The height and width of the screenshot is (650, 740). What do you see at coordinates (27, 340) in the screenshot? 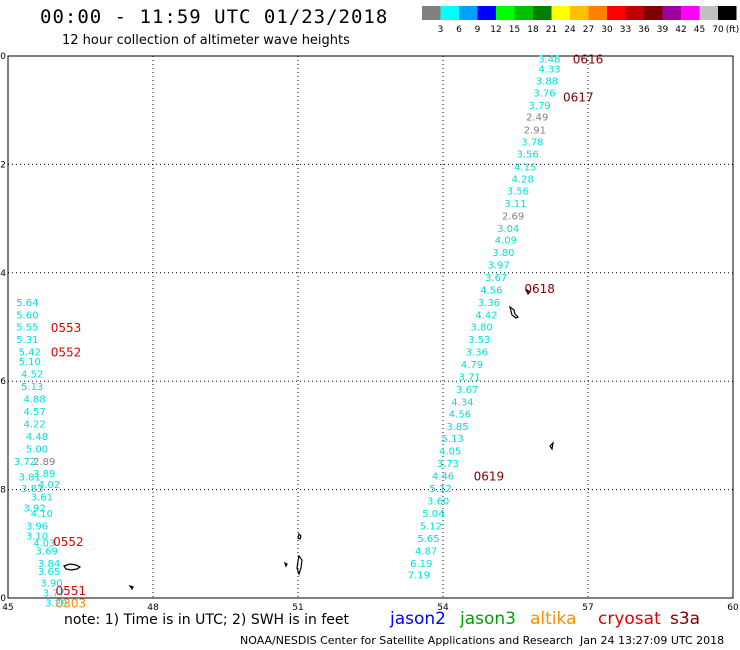
I see `wave-height-label: 5.31` at bounding box center [27, 340].